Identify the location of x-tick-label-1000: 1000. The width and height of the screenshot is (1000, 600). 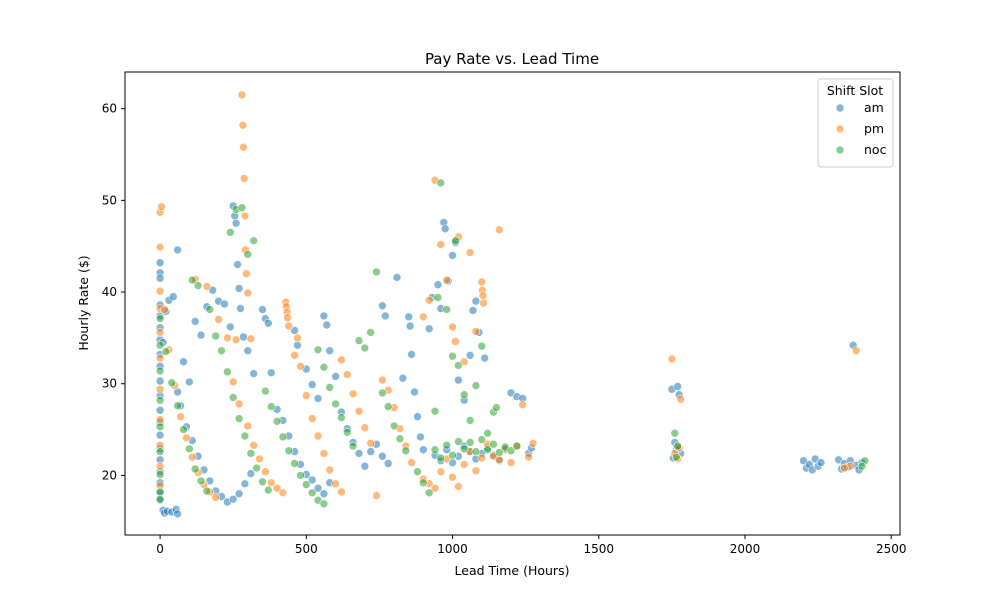
(452, 549).